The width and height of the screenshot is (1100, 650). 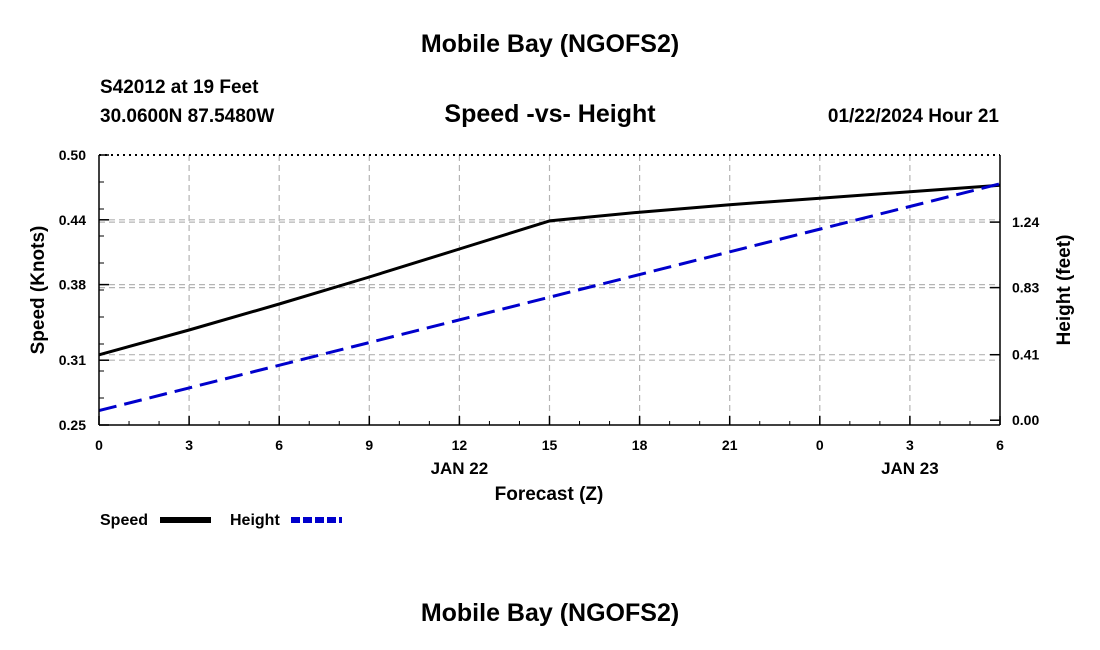 I want to click on date-label: JAN 23, so click(x=910, y=468).